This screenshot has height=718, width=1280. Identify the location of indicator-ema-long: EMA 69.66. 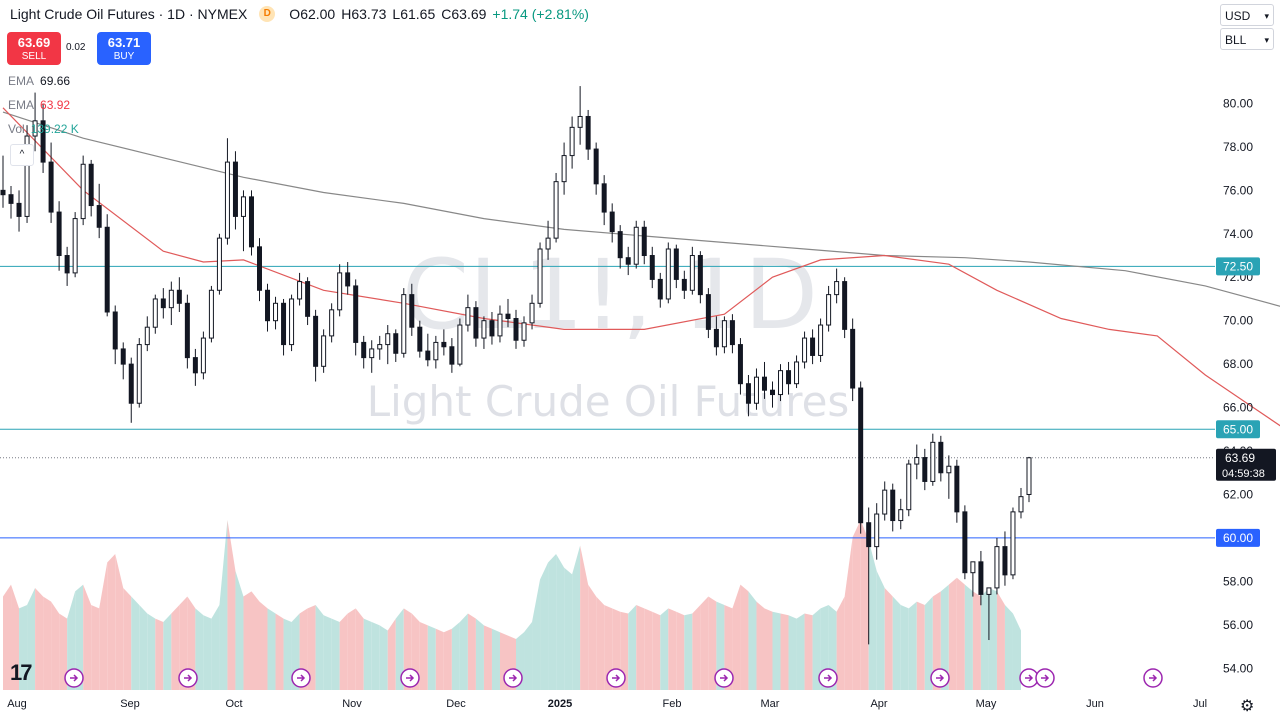
(39, 81).